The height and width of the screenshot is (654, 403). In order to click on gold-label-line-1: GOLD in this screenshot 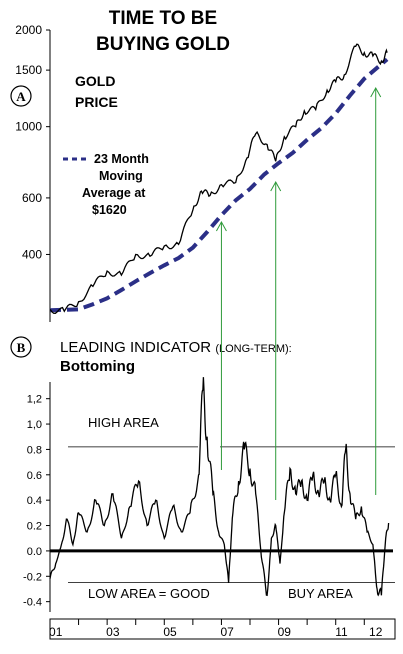, I will do `click(95, 81)`.